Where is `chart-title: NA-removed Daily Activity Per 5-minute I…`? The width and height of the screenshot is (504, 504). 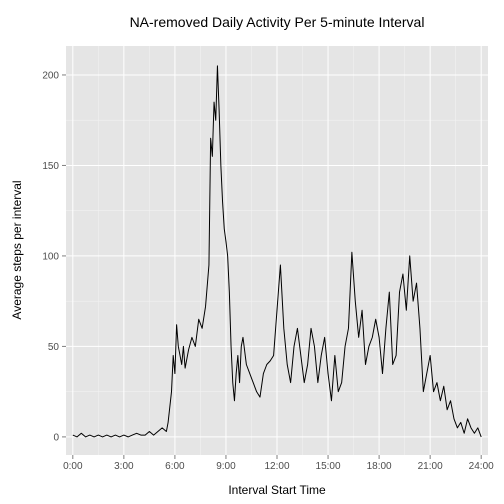
chart-title: NA-removed Daily Activity Per 5-minute I… is located at coordinates (277, 22).